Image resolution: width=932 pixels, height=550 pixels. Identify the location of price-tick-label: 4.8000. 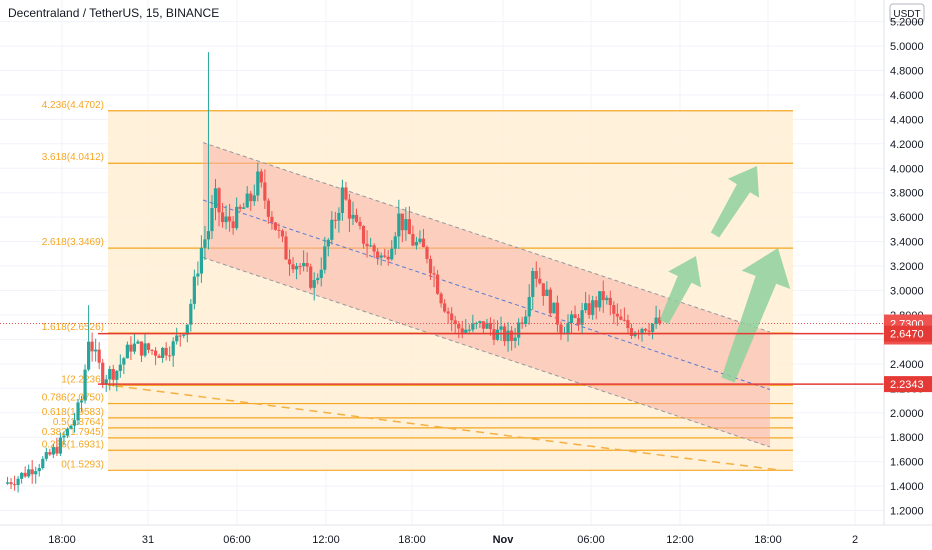
(907, 71).